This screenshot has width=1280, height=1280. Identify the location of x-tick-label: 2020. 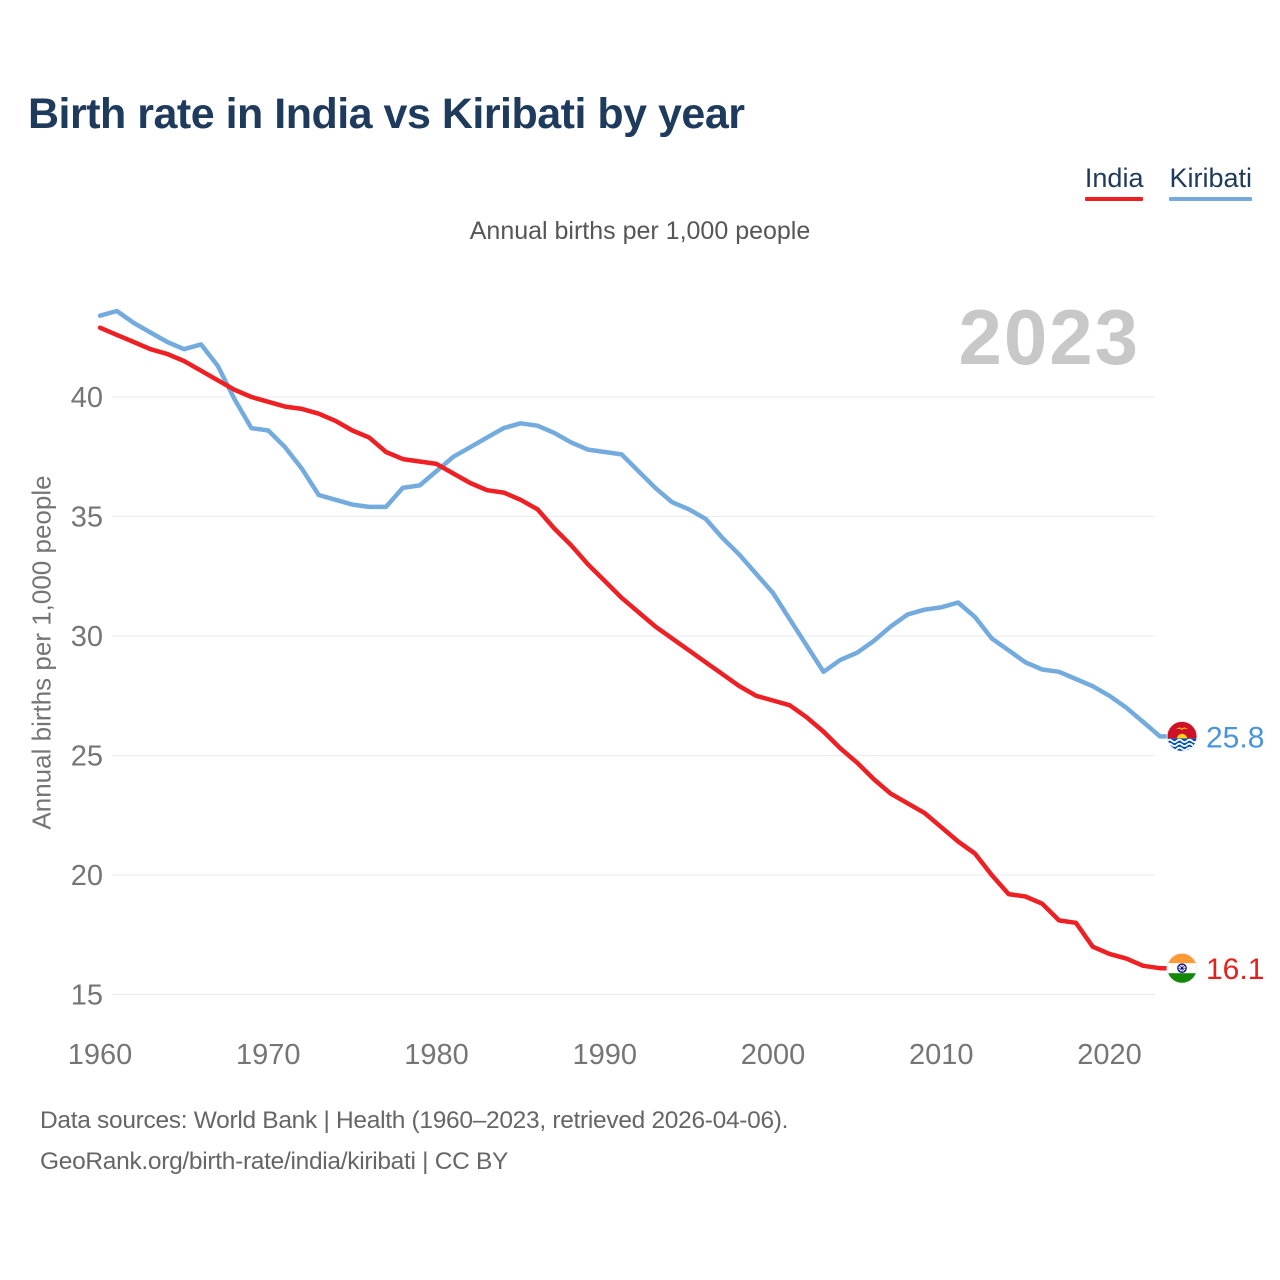
(1109, 1055).